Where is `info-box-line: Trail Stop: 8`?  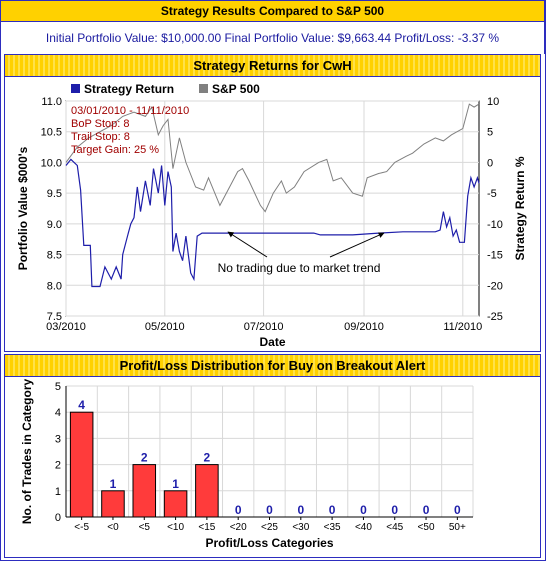 info-box-line: Trail Stop: 8 is located at coordinates (100, 137).